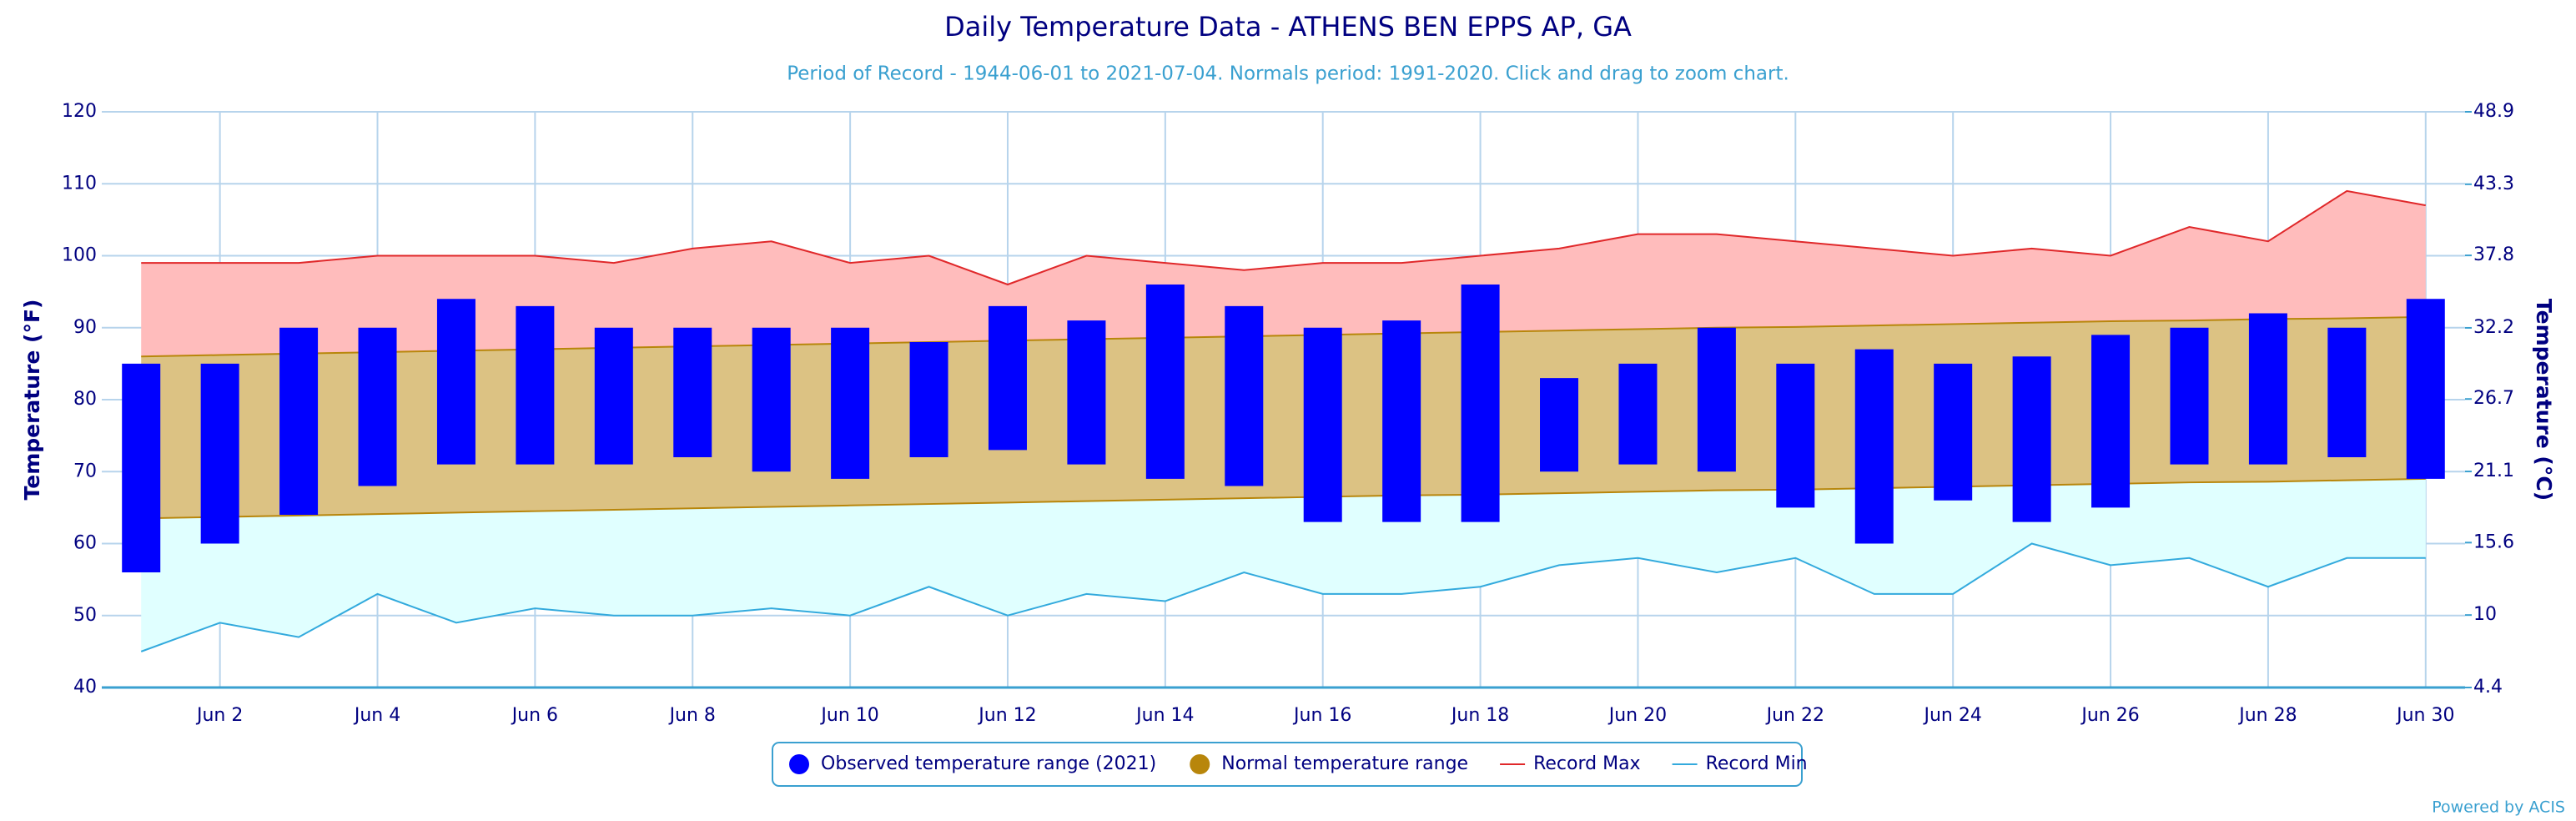  I want to click on y2-tick-label: 43.3, so click(2493, 184).